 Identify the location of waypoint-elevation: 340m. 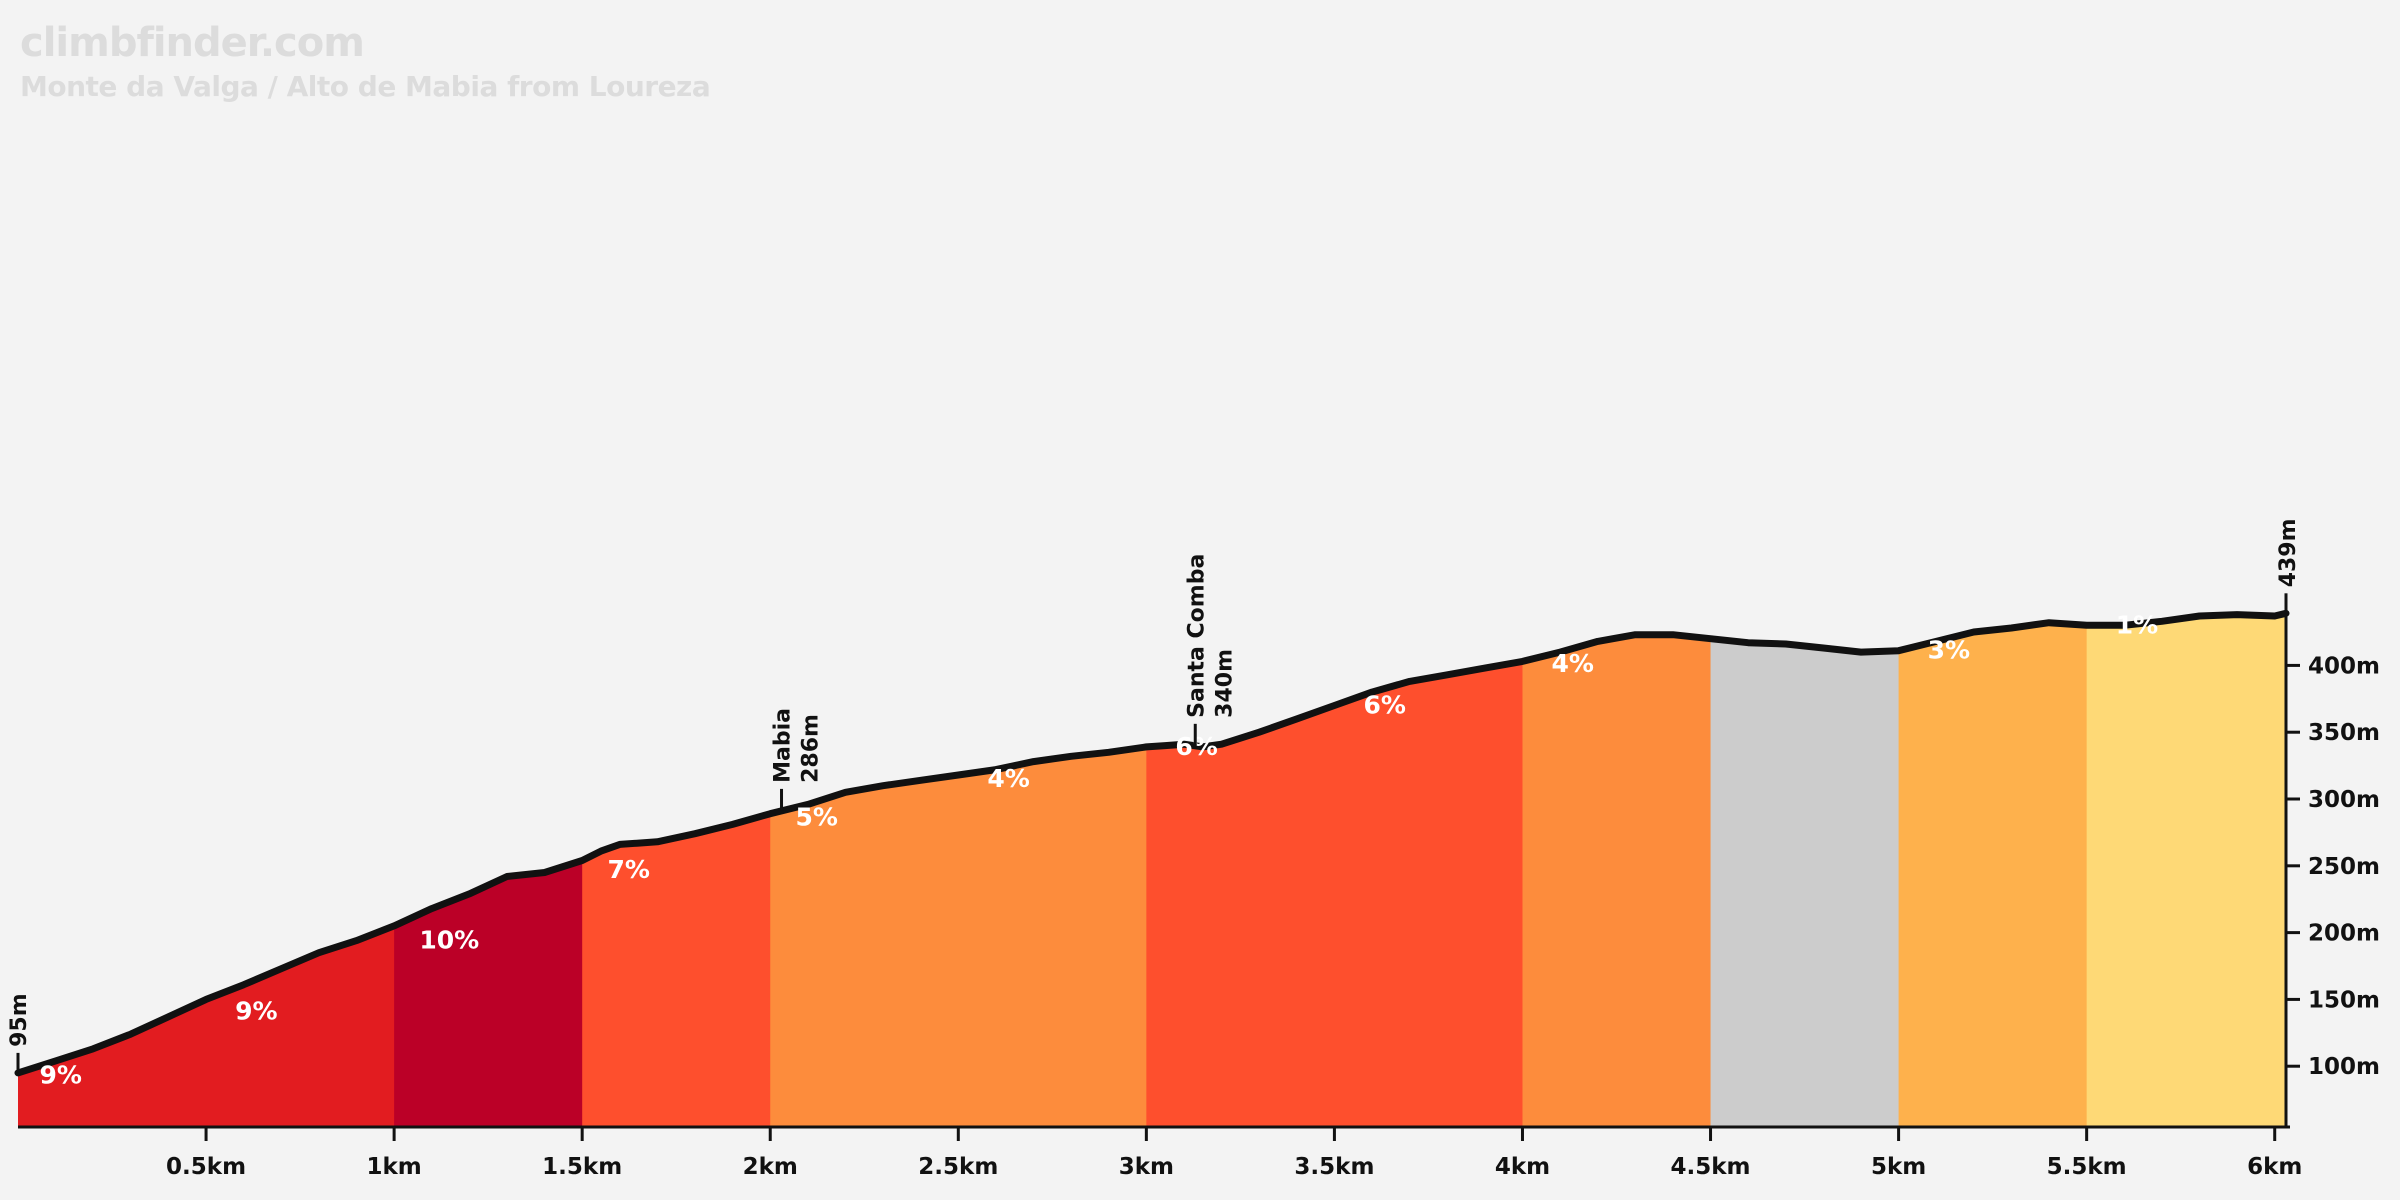
(1224, 683).